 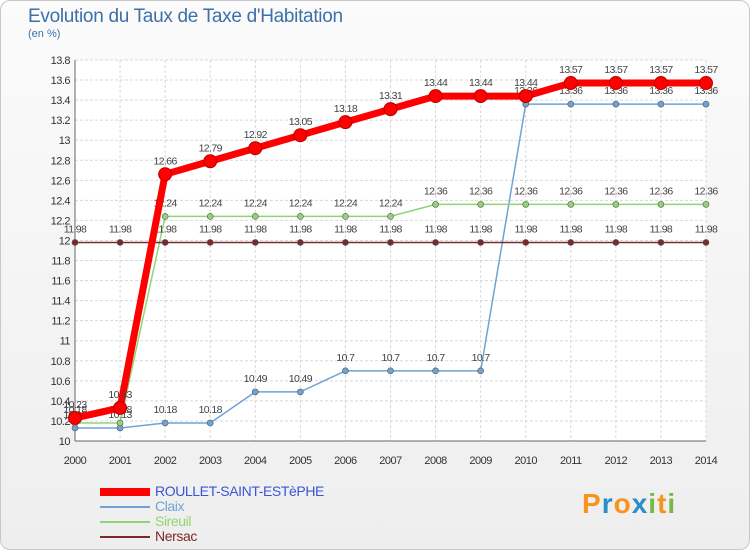 What do you see at coordinates (525, 461) in the screenshot?
I see `x-tick-label: 2010` at bounding box center [525, 461].